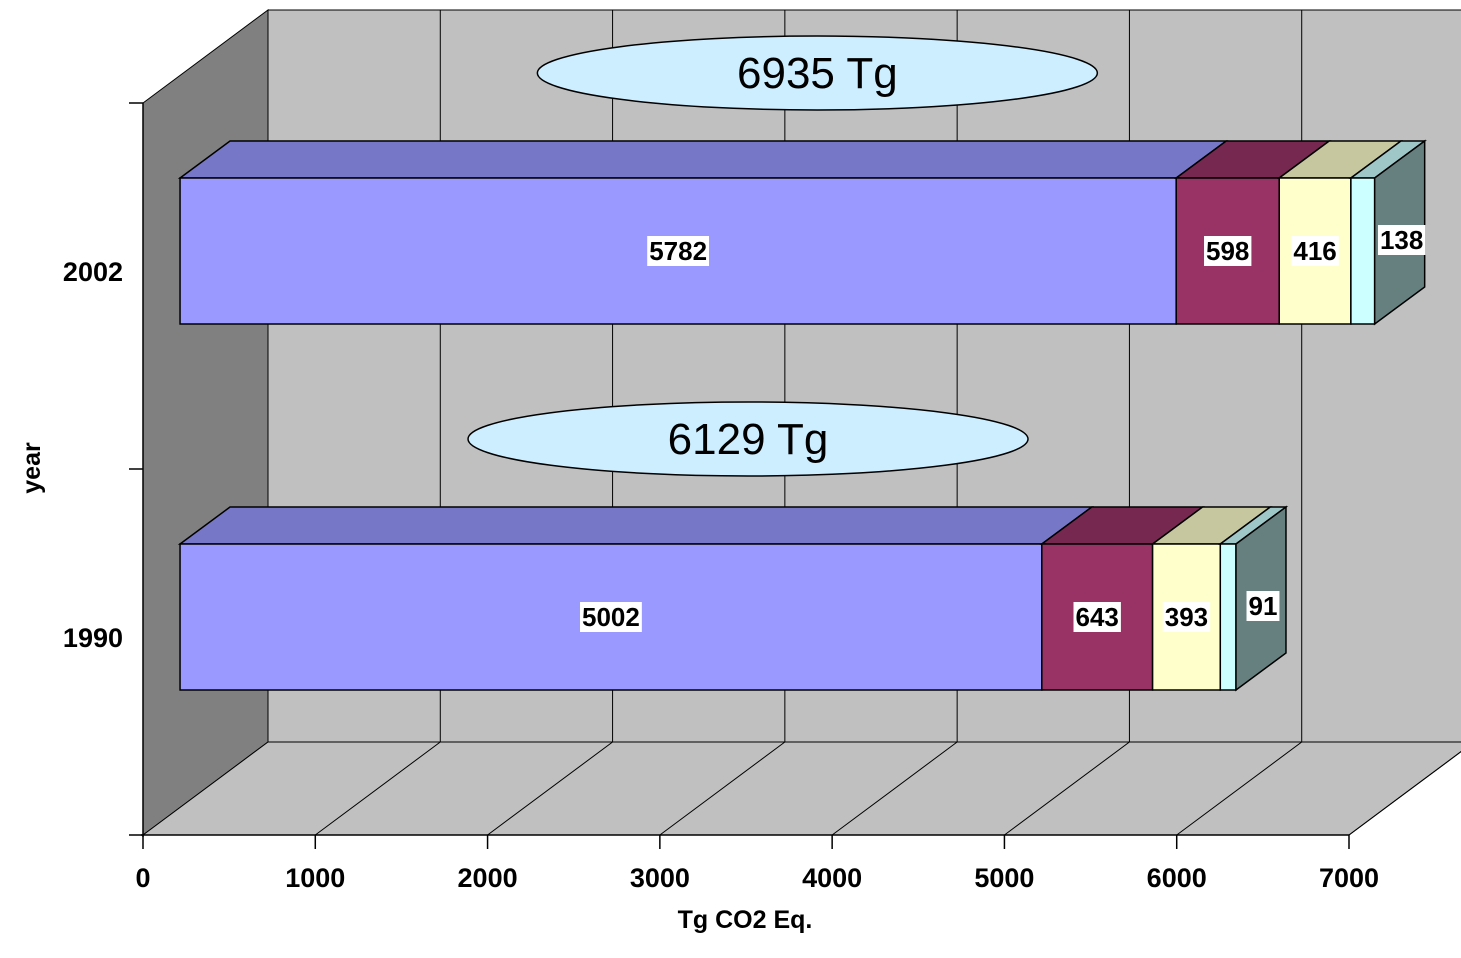 Image resolution: width=1461 pixels, height=958 pixels. I want to click on data-label: 643, so click(1097, 617).